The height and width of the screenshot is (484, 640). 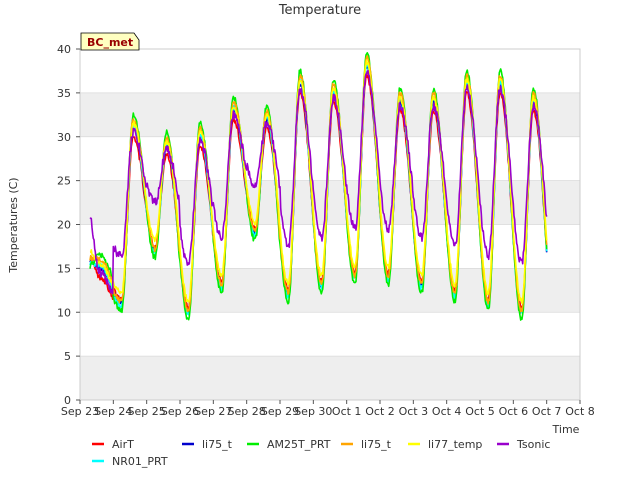 What do you see at coordinates (80, 411) in the screenshot?
I see `x-tick-label: Sep 23` at bounding box center [80, 411].